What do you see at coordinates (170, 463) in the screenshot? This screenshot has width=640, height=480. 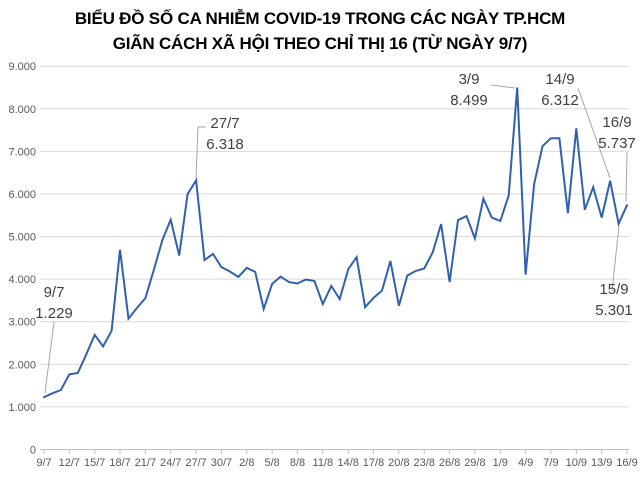 I see `x-axis-label: 24/7` at bounding box center [170, 463].